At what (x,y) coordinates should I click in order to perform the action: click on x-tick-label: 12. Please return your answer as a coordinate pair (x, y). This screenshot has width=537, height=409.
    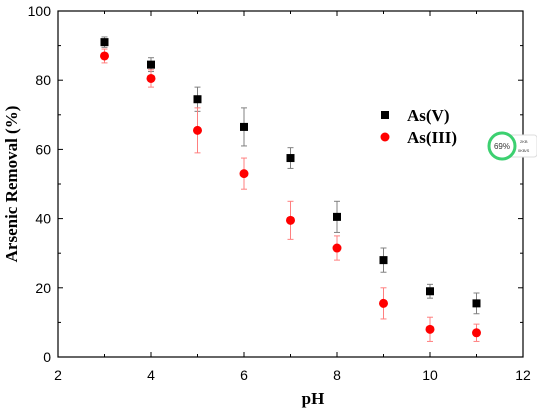
    Looking at the image, I should click on (523, 375).